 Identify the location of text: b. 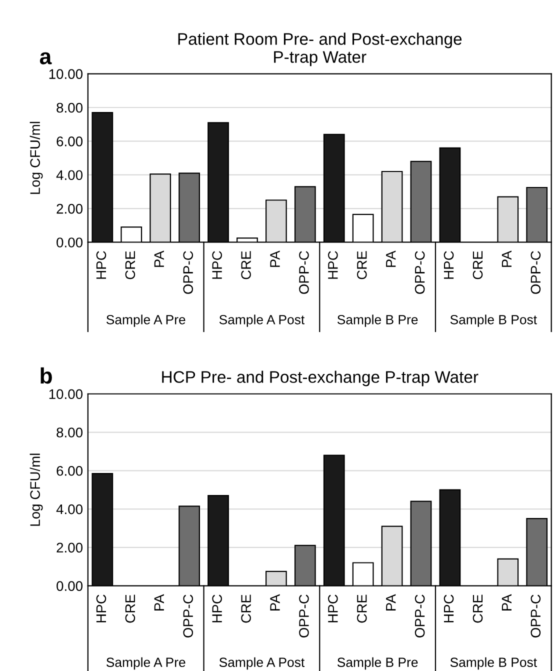
(46, 375).